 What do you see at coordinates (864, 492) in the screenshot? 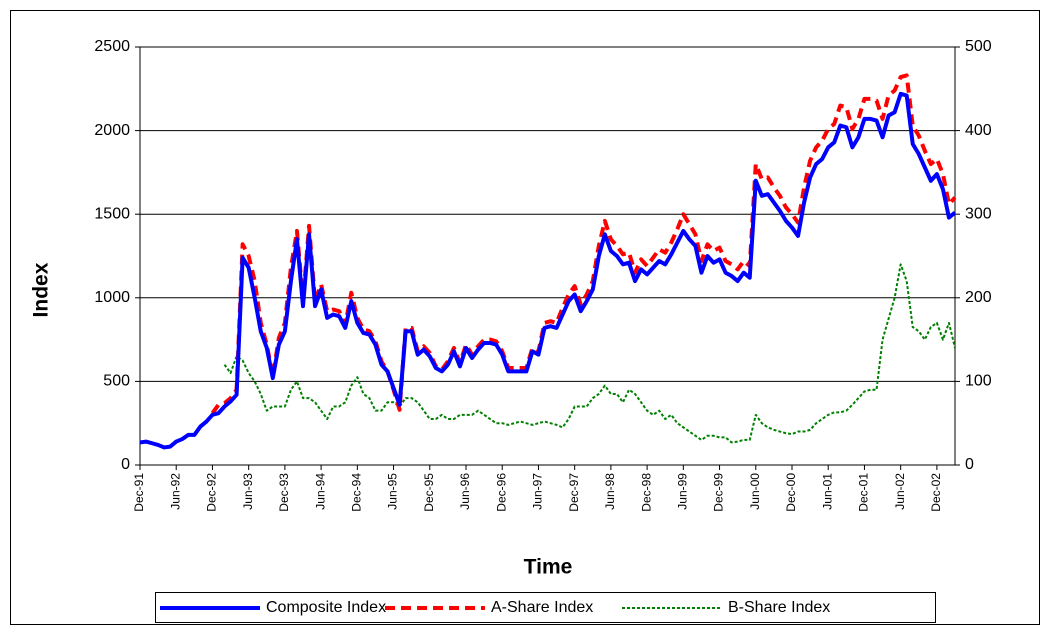
I see `x-tick-label: Dec-01` at bounding box center [864, 492].